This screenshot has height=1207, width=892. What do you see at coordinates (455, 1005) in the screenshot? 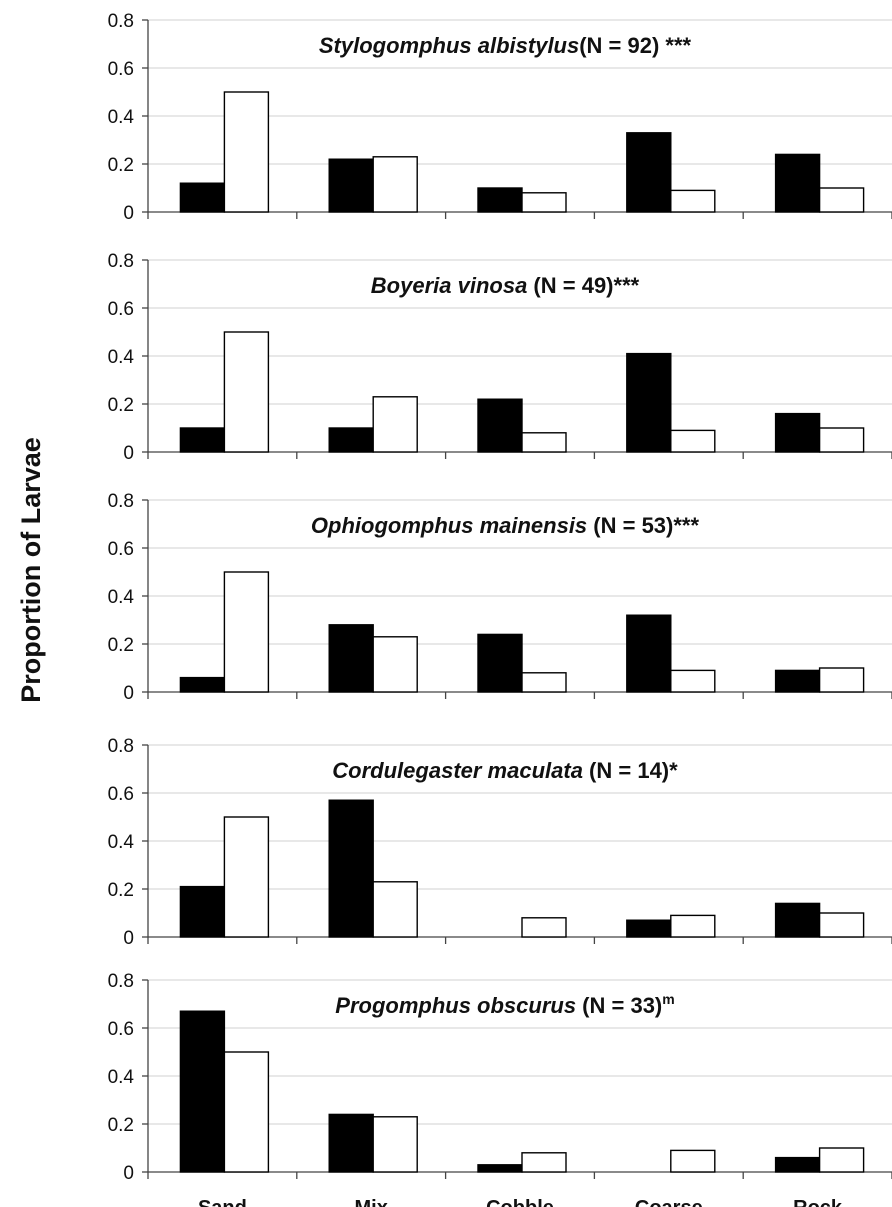
I see `species-name: Progomphus obscurus` at bounding box center [455, 1005].